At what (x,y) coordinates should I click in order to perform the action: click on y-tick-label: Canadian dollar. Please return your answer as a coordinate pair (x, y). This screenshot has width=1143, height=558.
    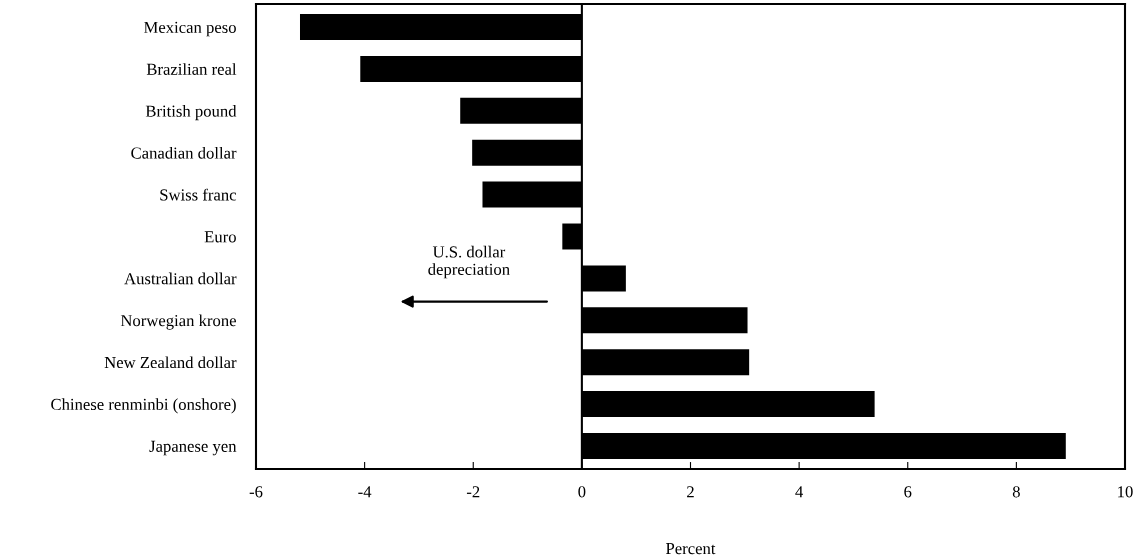
    Looking at the image, I should click on (184, 152).